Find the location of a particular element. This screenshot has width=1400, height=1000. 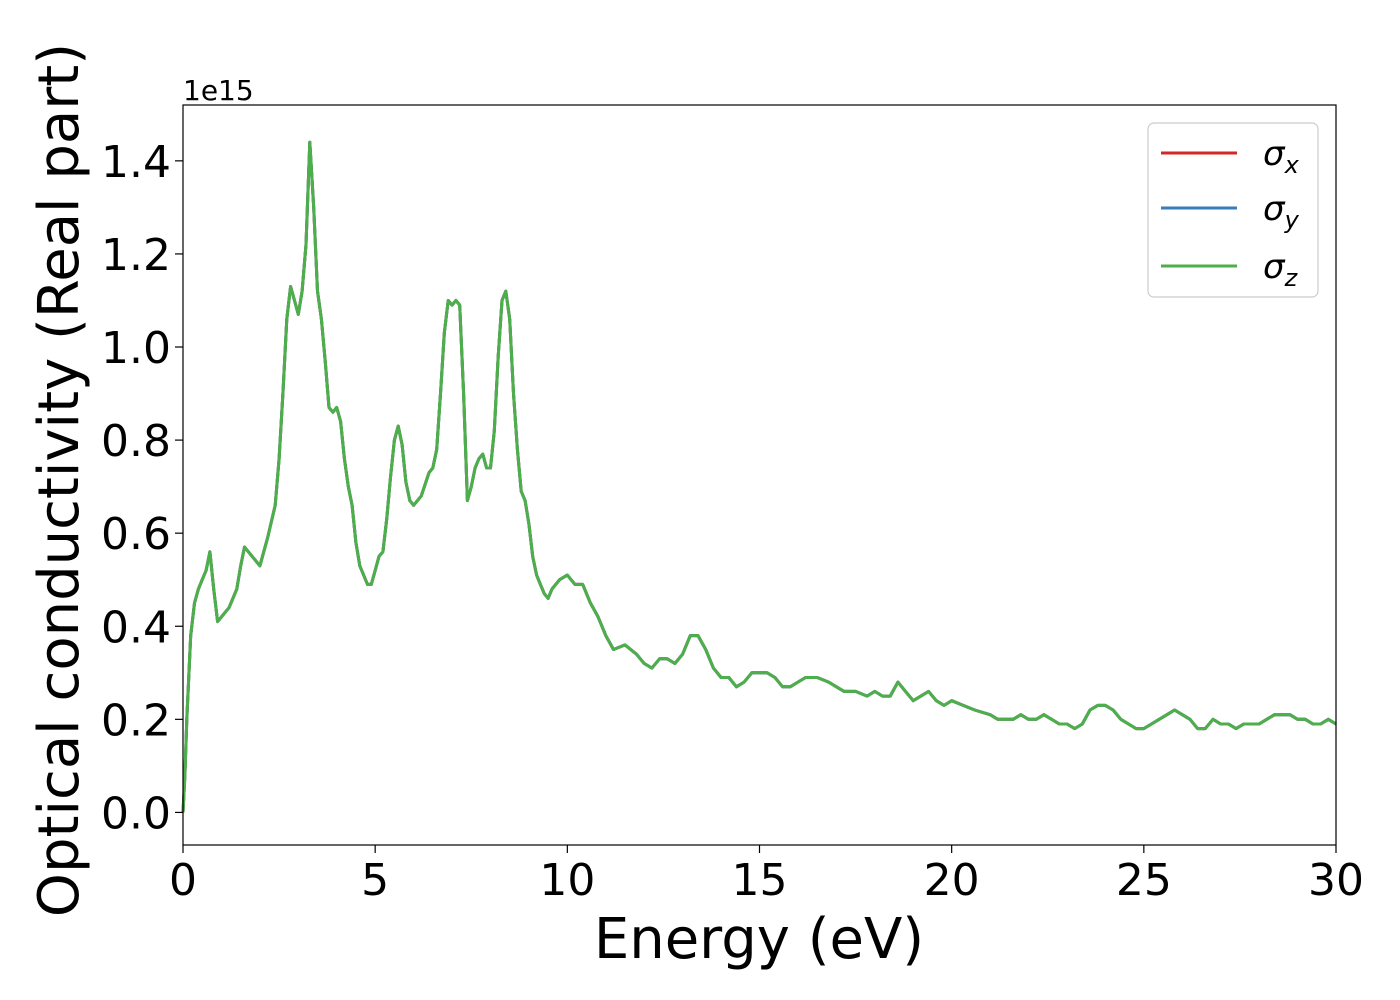

y-tick-label: 0.6 is located at coordinates (136, 534).